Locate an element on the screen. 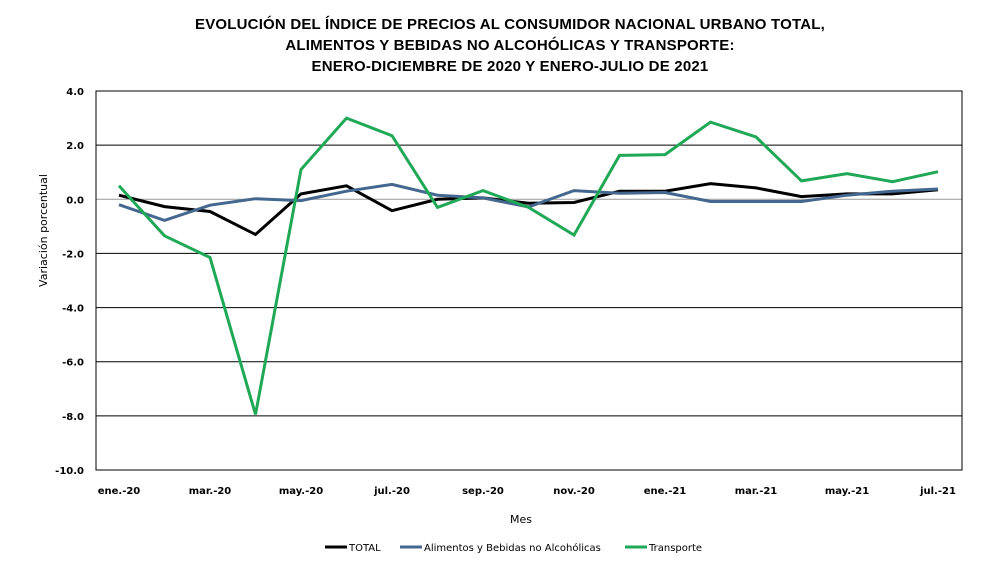 The width and height of the screenshot is (1008, 588). y-tick-label: 0.0 is located at coordinates (75, 200).